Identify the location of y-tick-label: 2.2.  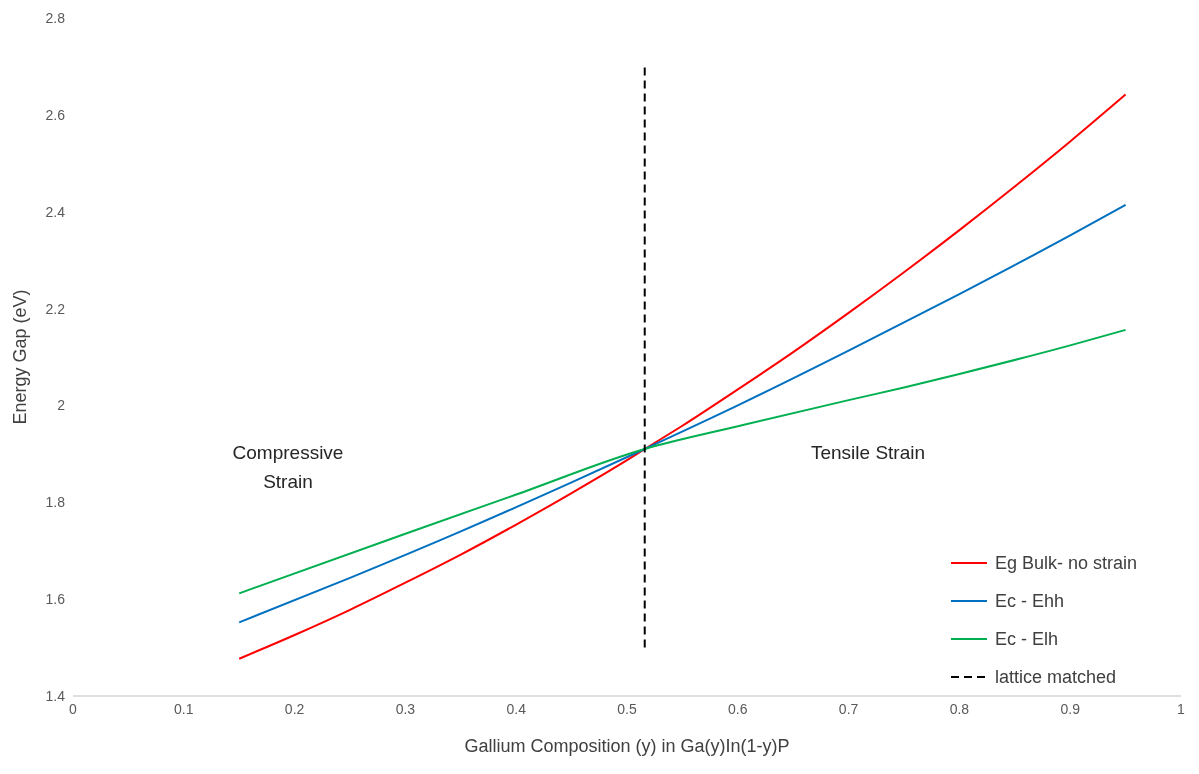
(55, 308).